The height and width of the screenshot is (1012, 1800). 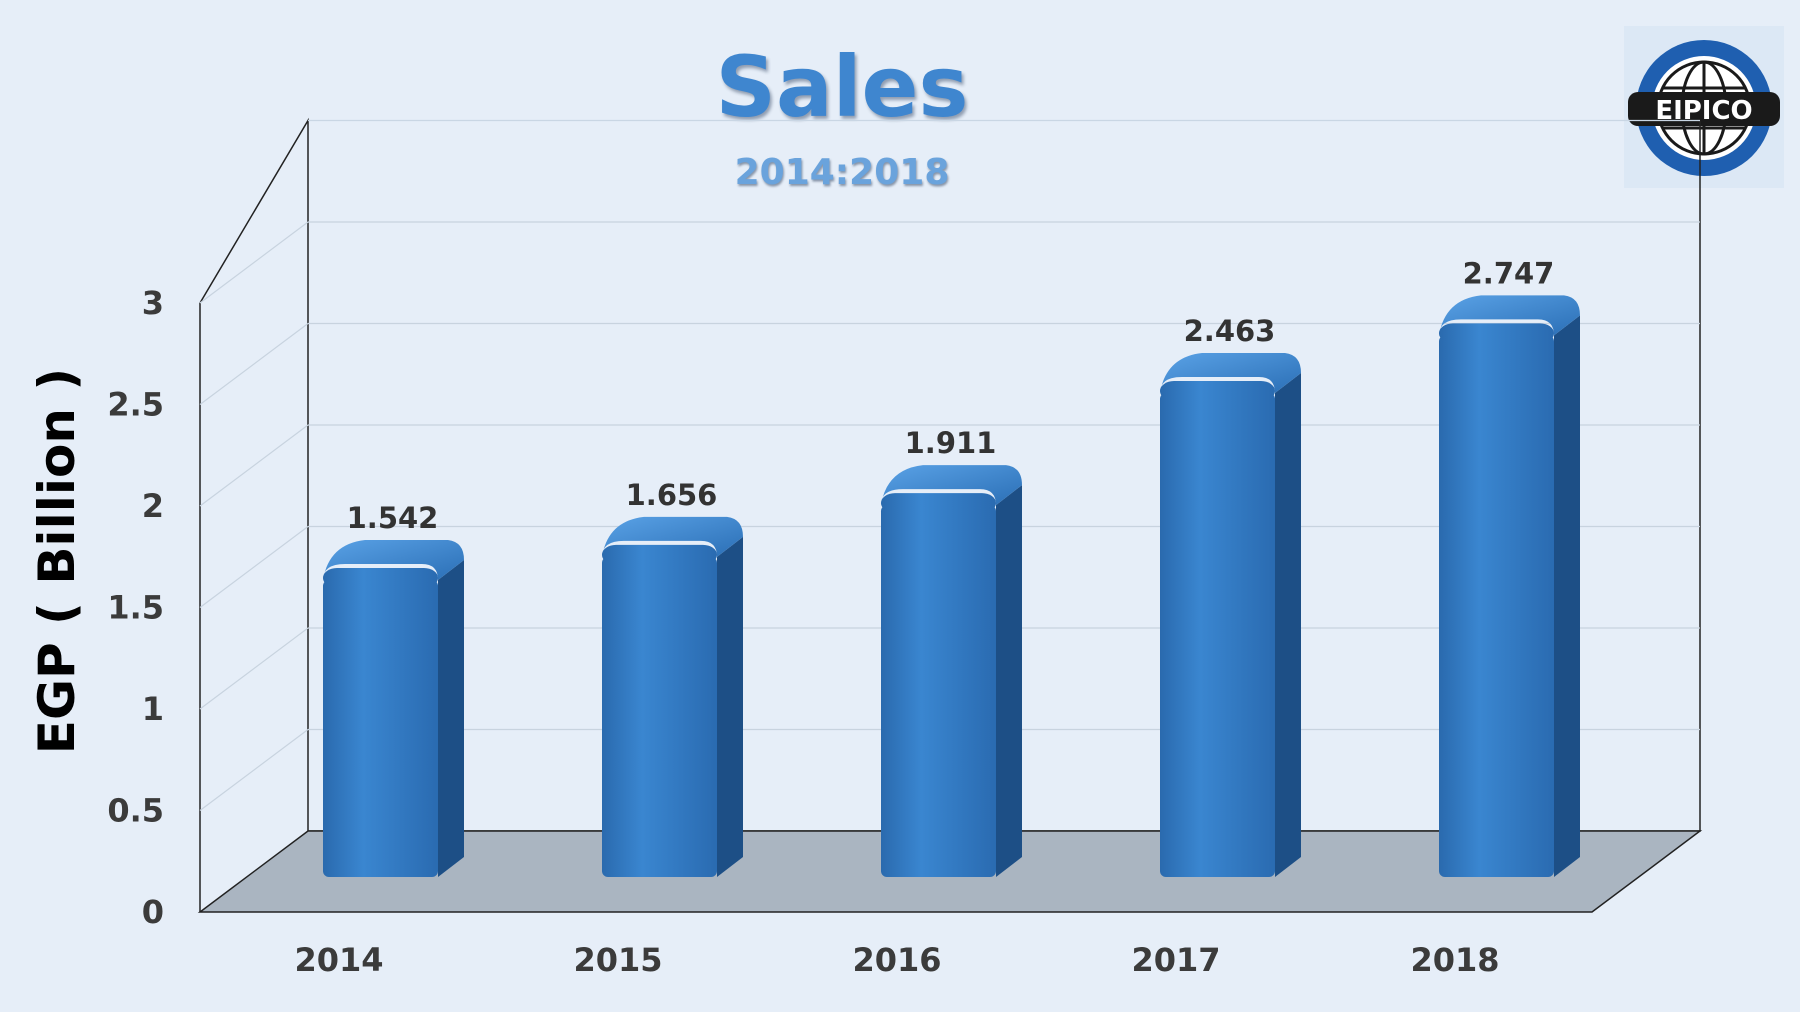 I want to click on chart-subtitle: 2014:2018, so click(x=842, y=172).